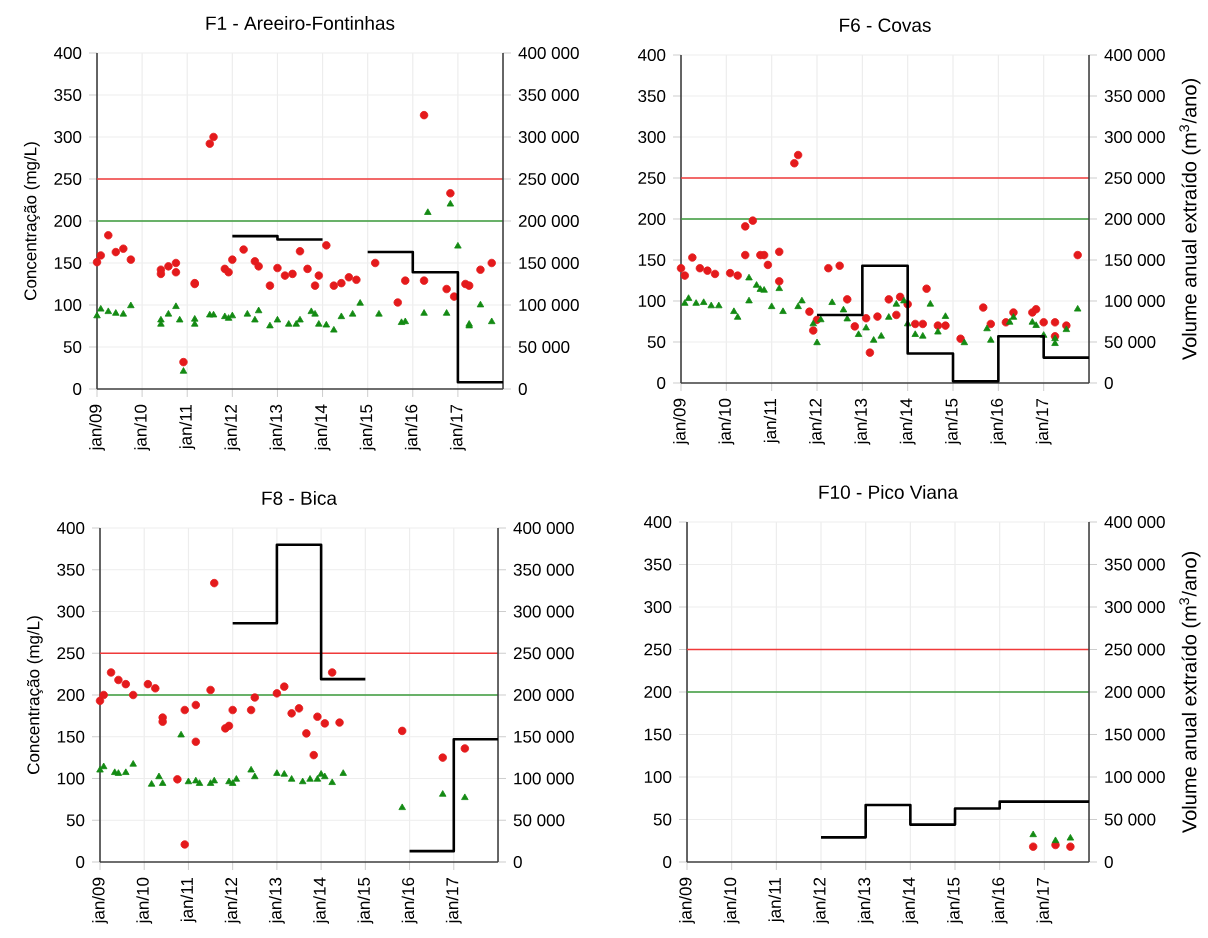 The height and width of the screenshot is (938, 1208). I want to click on chart-title: F1 - Areeiro-Fontinhas, so click(300, 22).